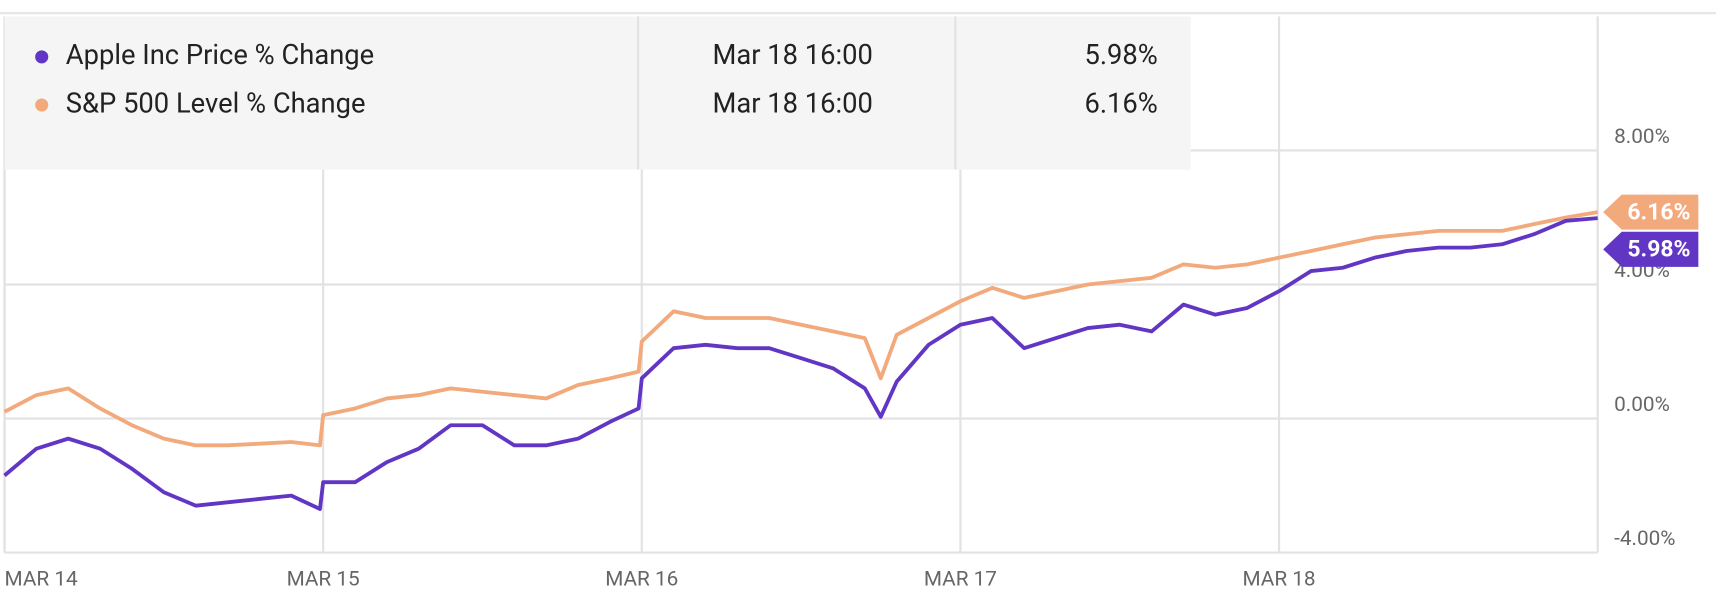  Describe the element at coordinates (41, 579) in the screenshot. I see `x-tick-label: MAR 14` at that location.